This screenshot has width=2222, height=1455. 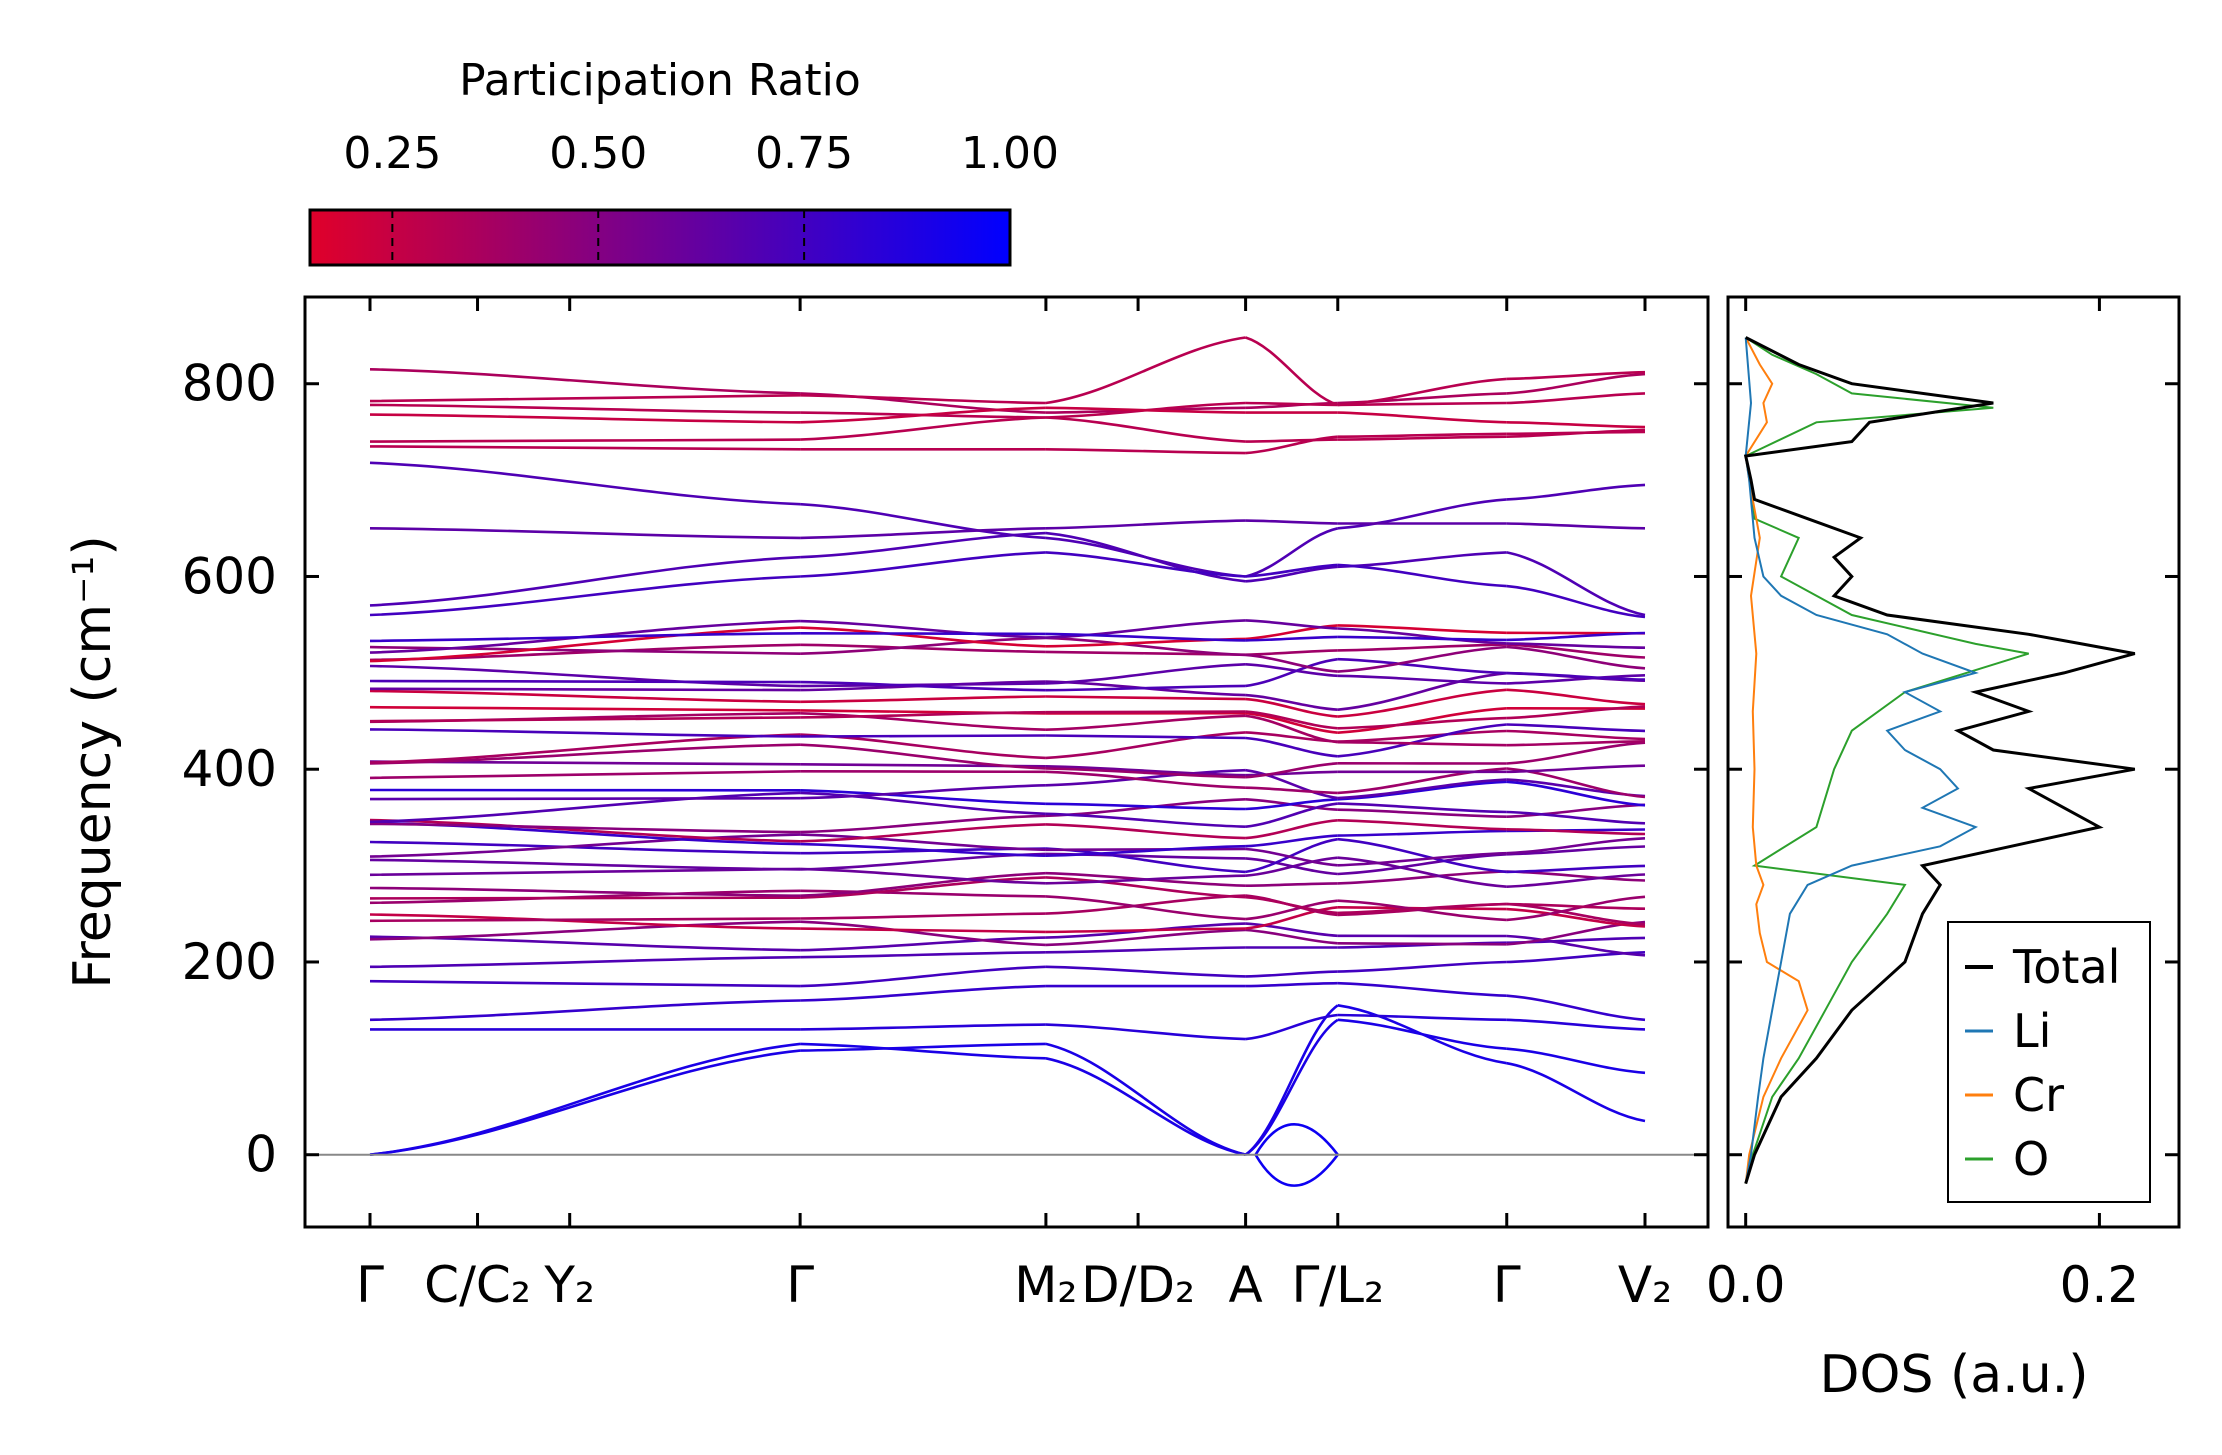 I want to click on y-tick-label: 200, so click(x=229, y=962).